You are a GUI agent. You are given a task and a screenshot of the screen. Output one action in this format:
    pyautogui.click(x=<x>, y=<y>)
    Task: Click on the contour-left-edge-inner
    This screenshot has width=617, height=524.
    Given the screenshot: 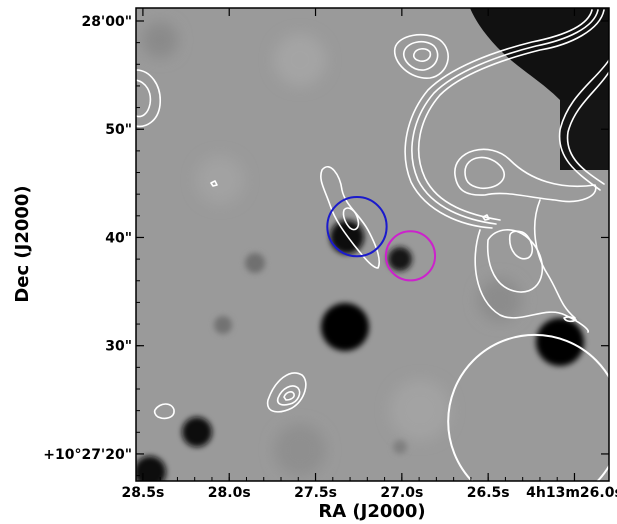 What is the action you would take?
    pyautogui.click(x=144, y=98)
    